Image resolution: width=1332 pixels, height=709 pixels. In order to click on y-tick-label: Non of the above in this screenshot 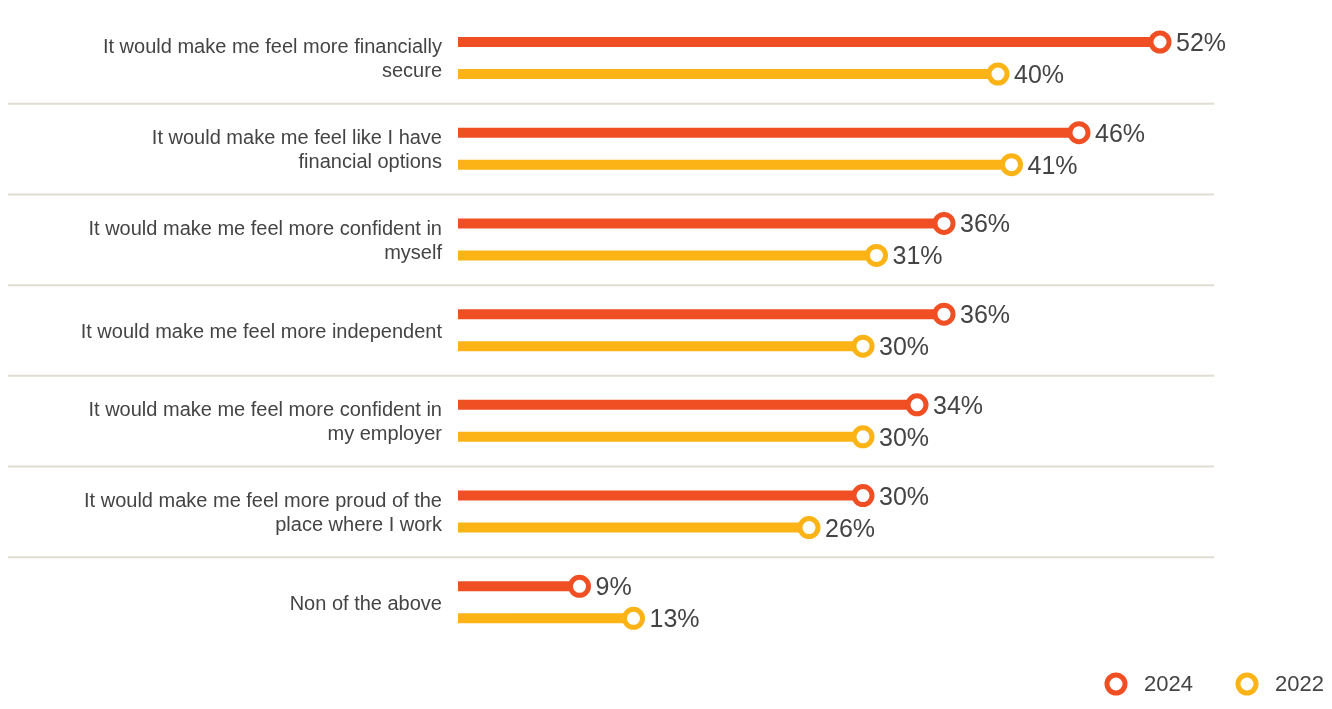, I will do `click(365, 602)`.